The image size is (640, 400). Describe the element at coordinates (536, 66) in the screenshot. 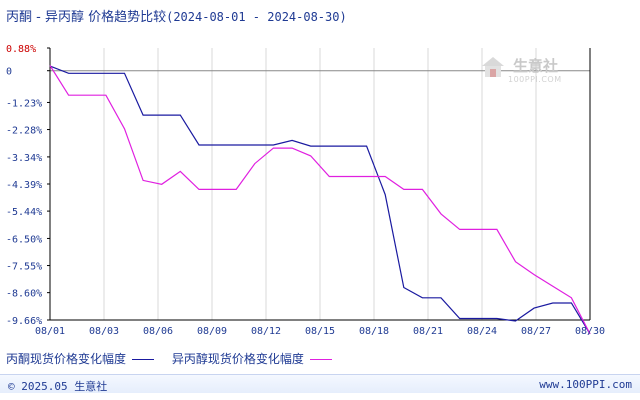

I see `watermark-name: 生意社` at that location.